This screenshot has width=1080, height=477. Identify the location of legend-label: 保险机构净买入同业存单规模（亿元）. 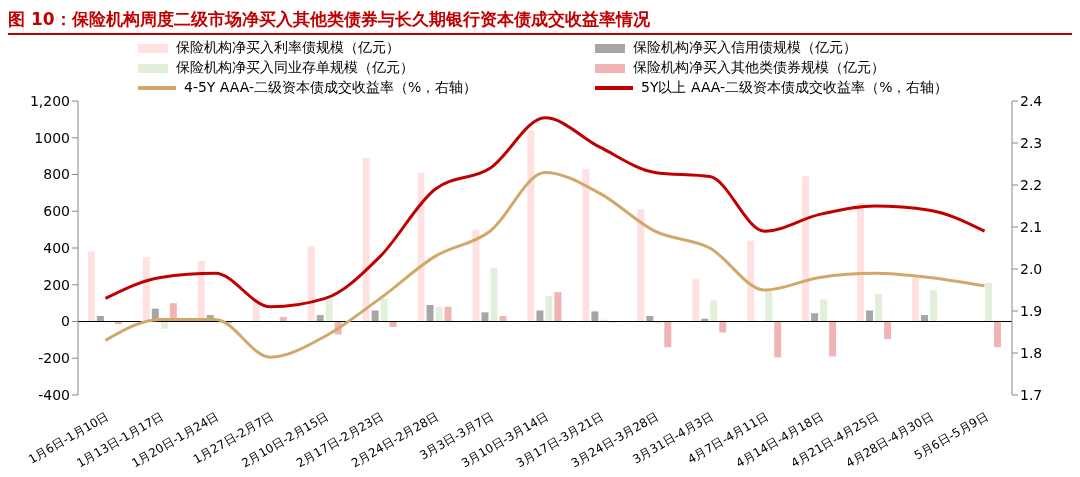
(295, 68).